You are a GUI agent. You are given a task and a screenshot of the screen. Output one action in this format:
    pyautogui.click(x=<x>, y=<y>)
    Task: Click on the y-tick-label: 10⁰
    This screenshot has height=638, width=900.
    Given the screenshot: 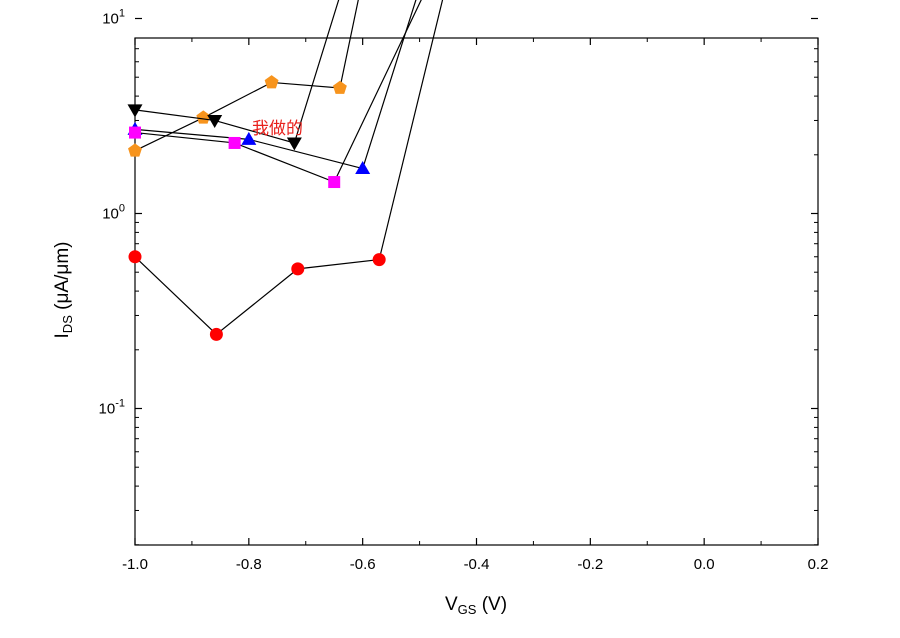 What is the action you would take?
    pyautogui.click(x=113, y=213)
    